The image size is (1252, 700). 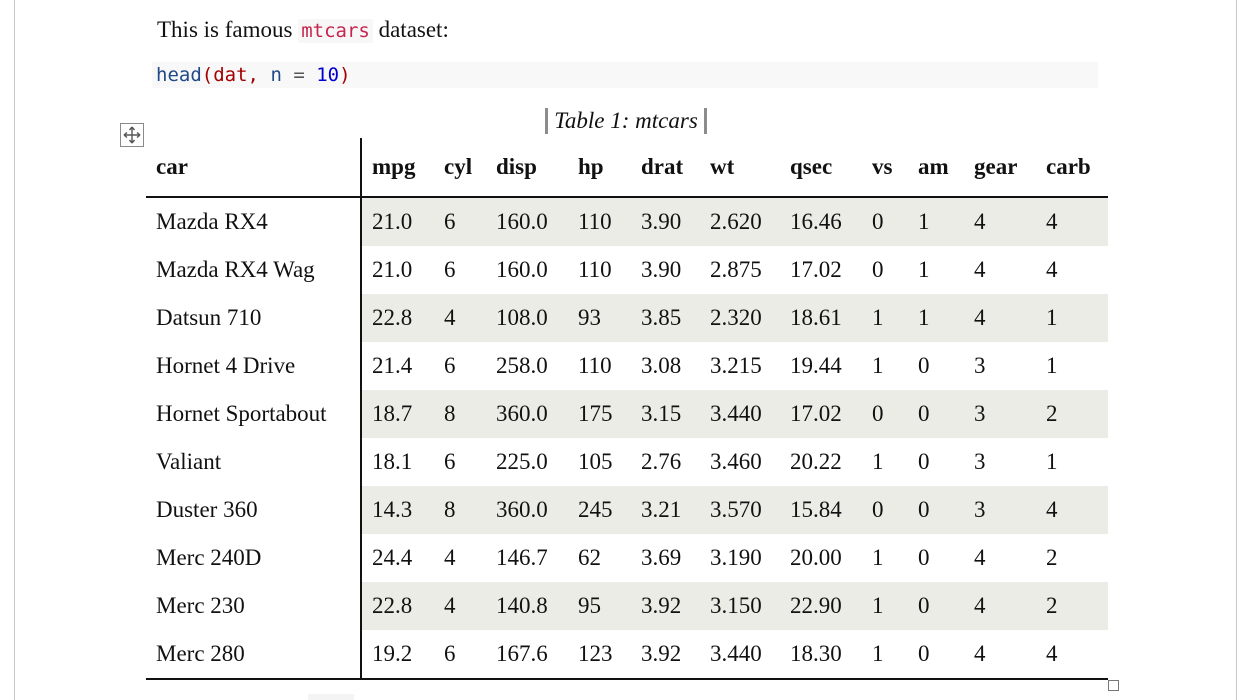 I want to click on move-cross-icon, so click(x=132, y=135).